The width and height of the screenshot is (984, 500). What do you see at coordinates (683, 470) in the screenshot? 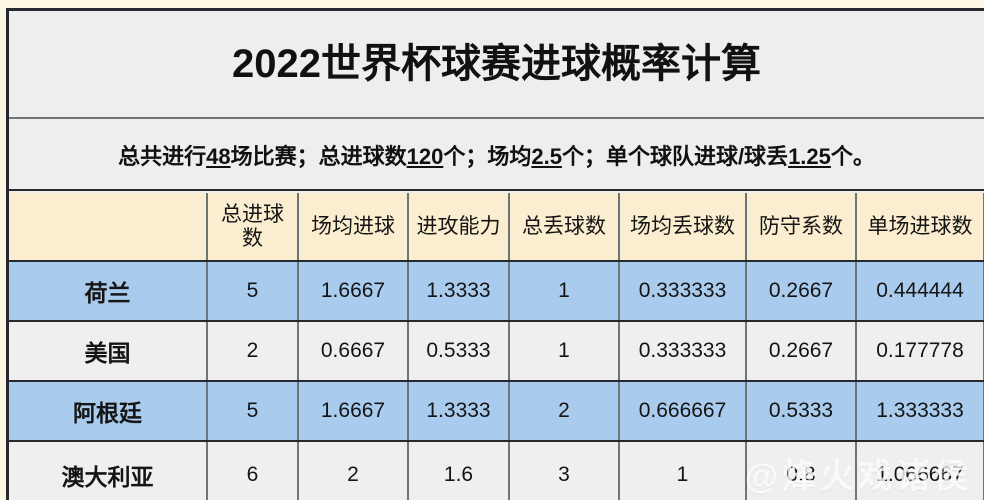
I see `cell-conceded-per-match: 1` at bounding box center [683, 470].